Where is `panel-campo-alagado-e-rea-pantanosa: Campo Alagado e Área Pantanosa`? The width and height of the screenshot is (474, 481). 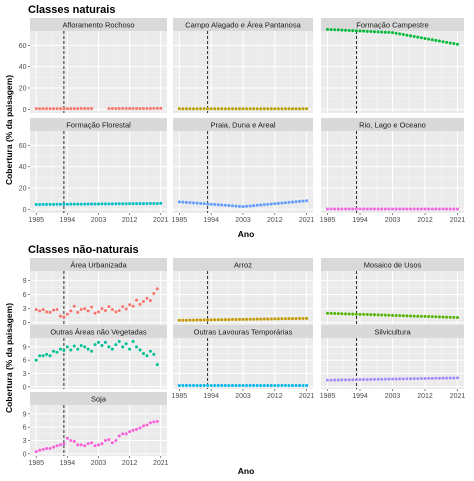 panel-campo-alagado-e-rea-pantanosa: Campo Alagado e Área Pantanosa is located at coordinates (243, 65).